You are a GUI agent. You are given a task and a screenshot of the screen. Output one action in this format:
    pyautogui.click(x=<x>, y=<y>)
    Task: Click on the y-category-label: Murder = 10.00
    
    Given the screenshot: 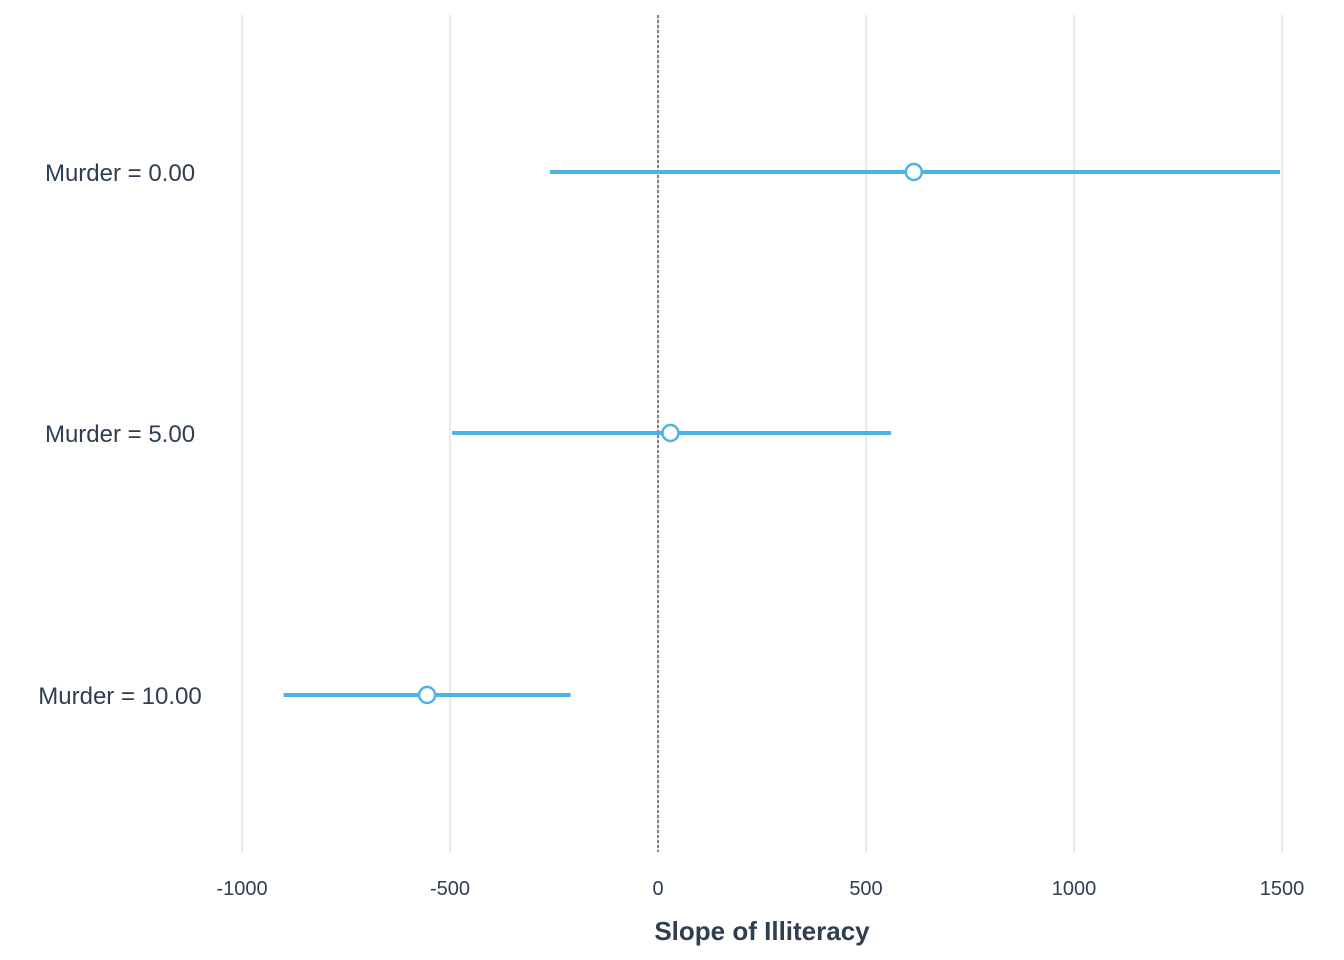 What is the action you would take?
    pyautogui.click(x=119, y=696)
    